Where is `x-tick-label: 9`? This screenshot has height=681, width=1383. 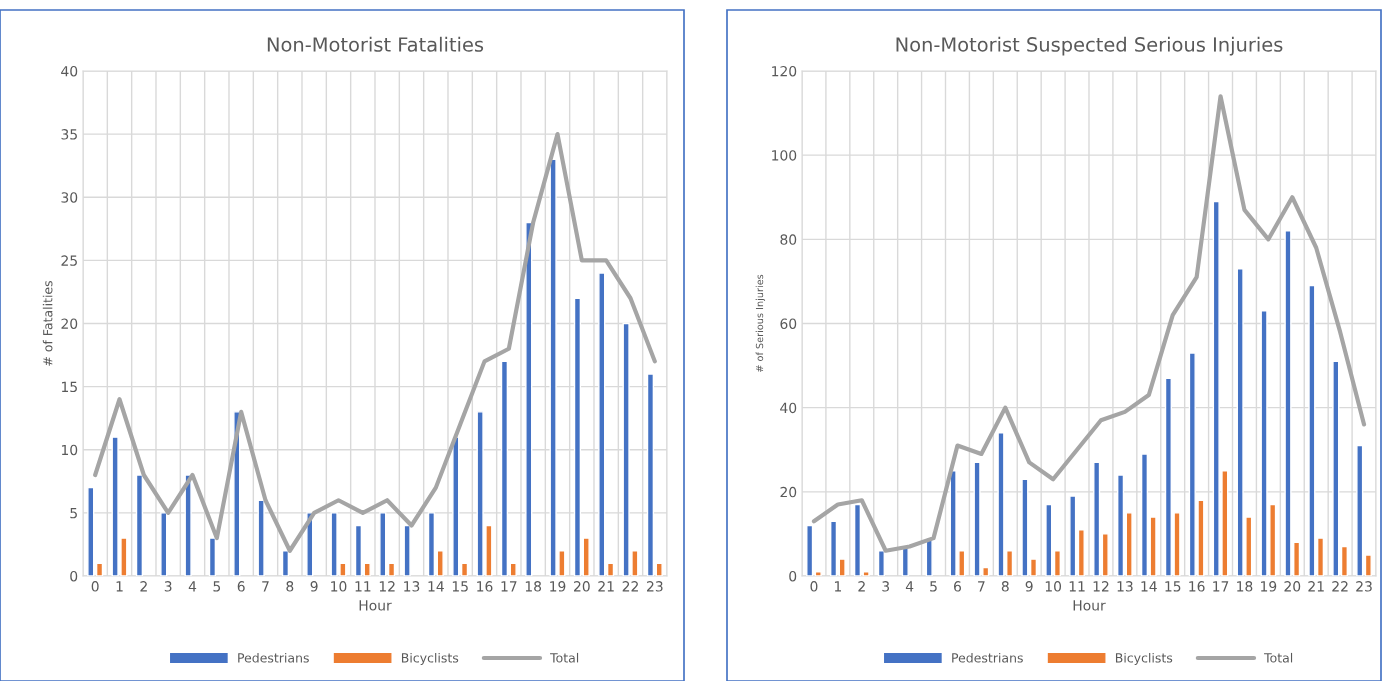 x-tick-label: 9 is located at coordinates (314, 586).